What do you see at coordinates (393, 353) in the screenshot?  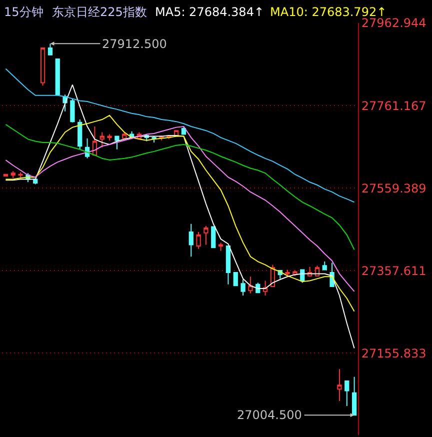 I see `y-tick-label: 27155.833` at bounding box center [393, 353].